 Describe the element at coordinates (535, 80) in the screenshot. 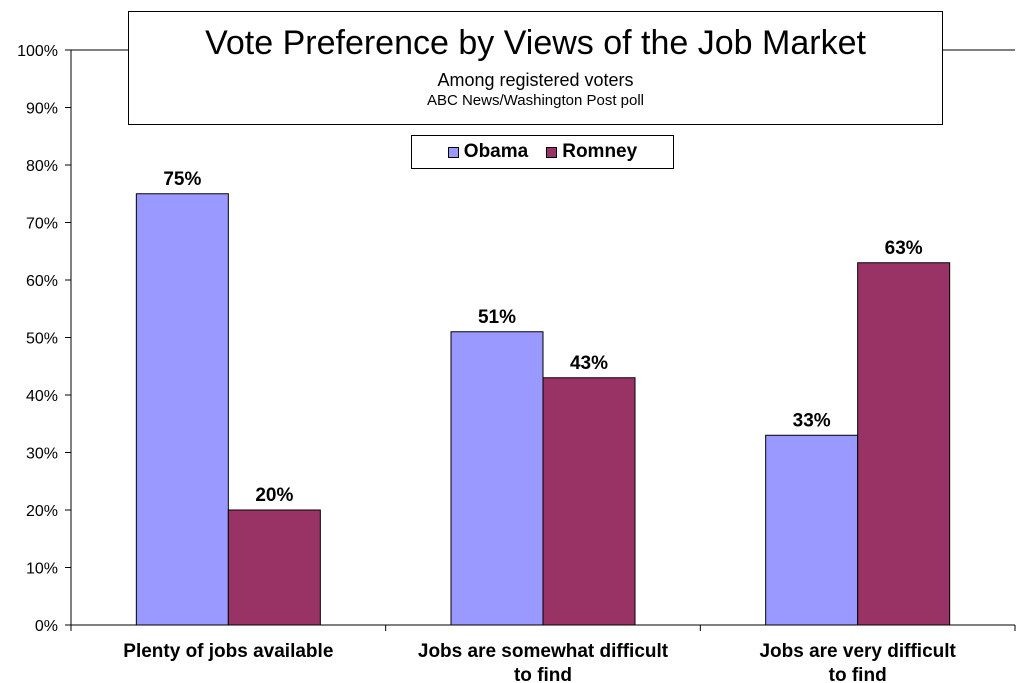

I see `chart-subtitle: Among registered voters` at that location.